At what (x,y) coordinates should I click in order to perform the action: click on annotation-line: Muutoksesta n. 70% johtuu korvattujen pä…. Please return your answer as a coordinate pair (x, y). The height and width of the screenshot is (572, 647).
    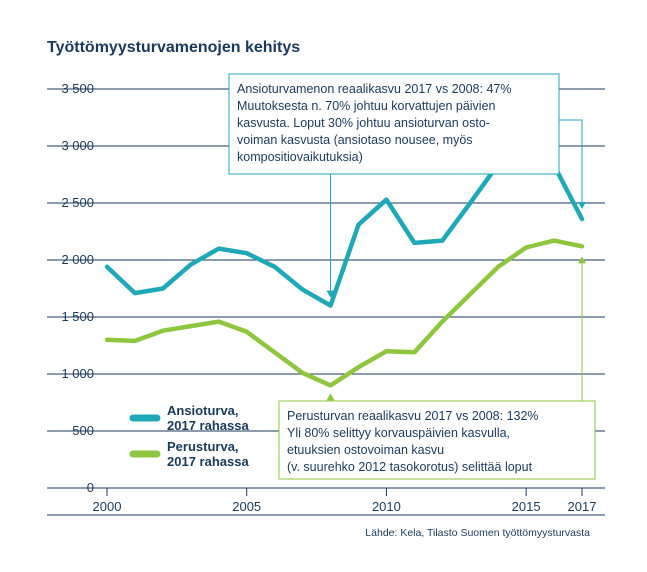
    Looking at the image, I should click on (366, 106).